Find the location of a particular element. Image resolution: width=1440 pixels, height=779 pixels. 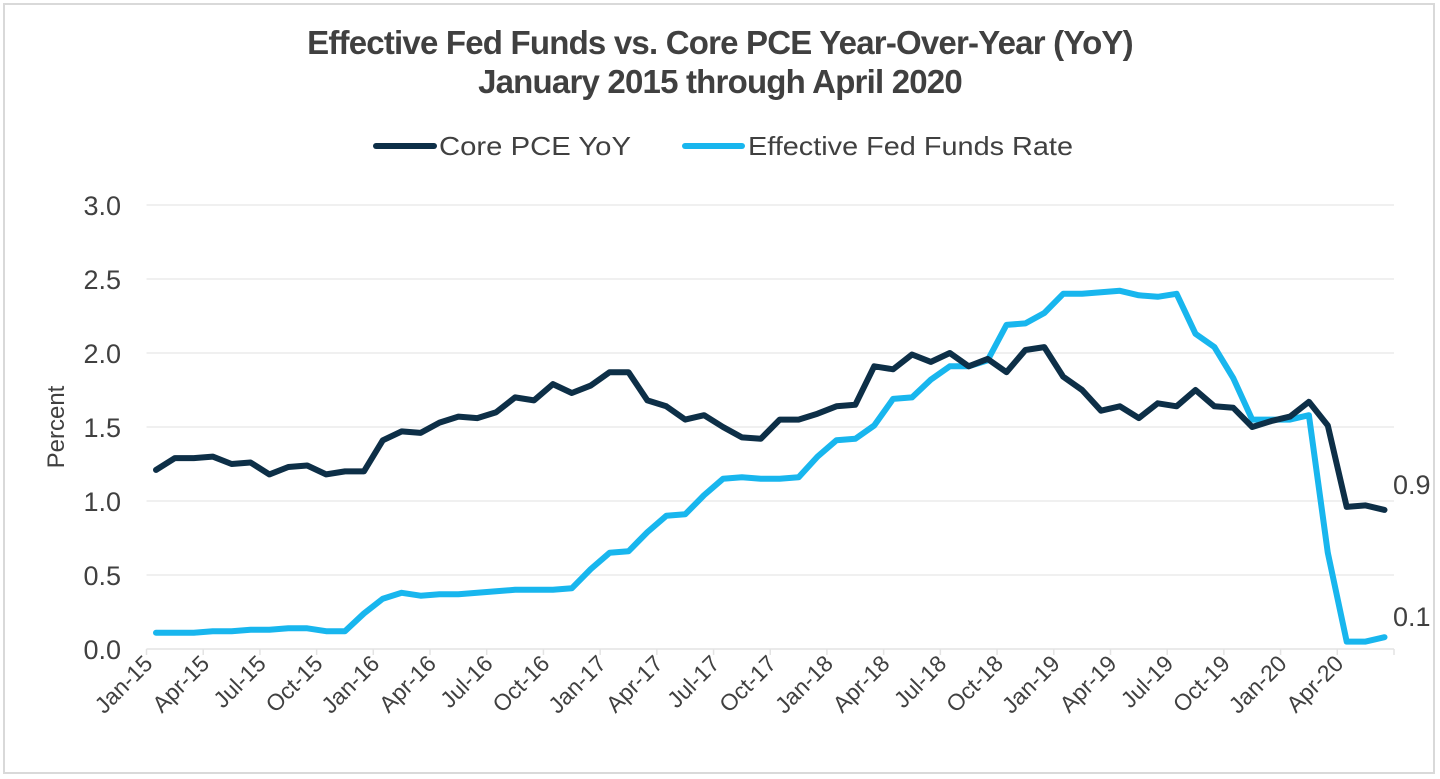

legend-label-fed-funds: Effective Fed Funds Rate is located at coordinates (910, 146).